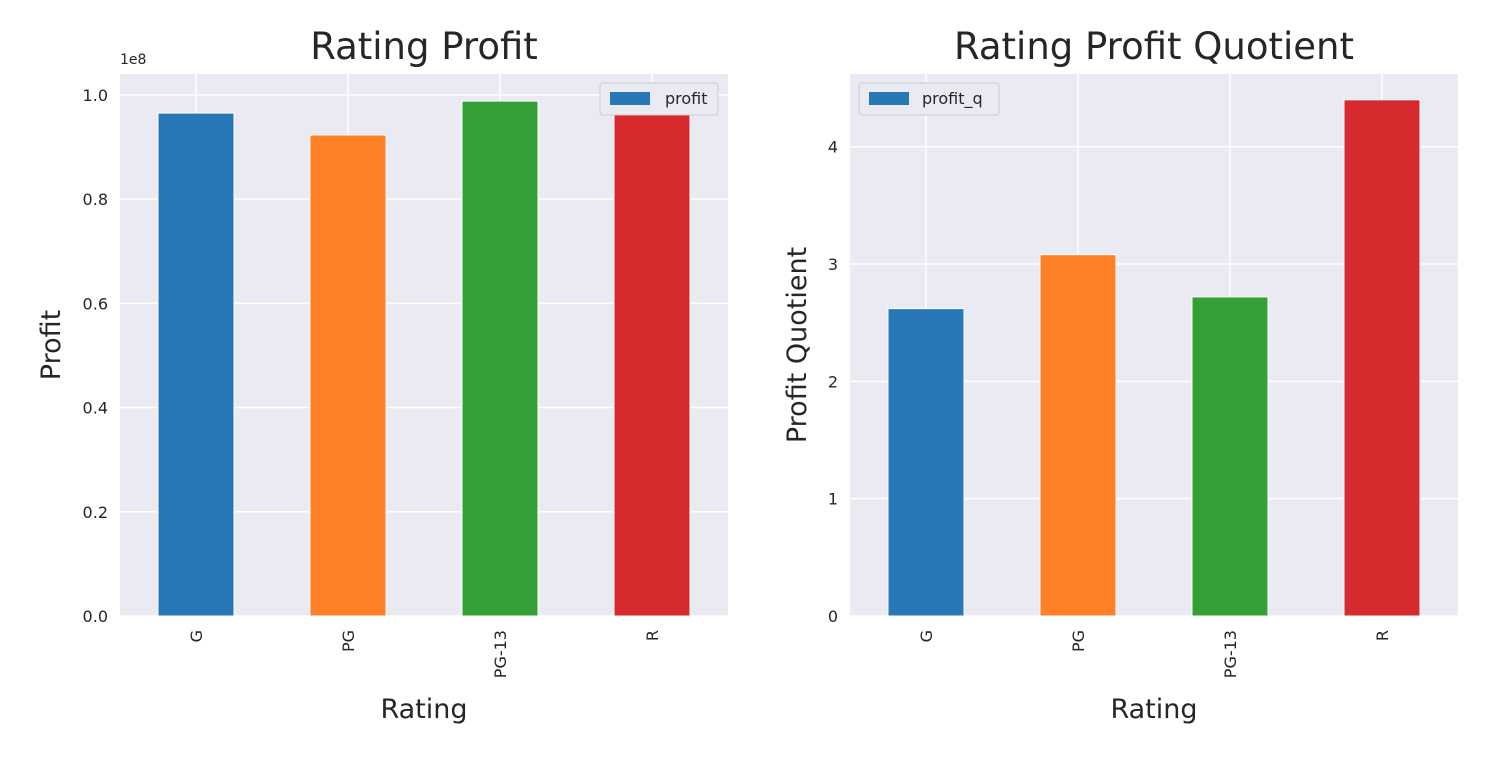 Image resolution: width=1502 pixels, height=772 pixels. I want to click on y-axis-label-profit: Profit, so click(51, 345).